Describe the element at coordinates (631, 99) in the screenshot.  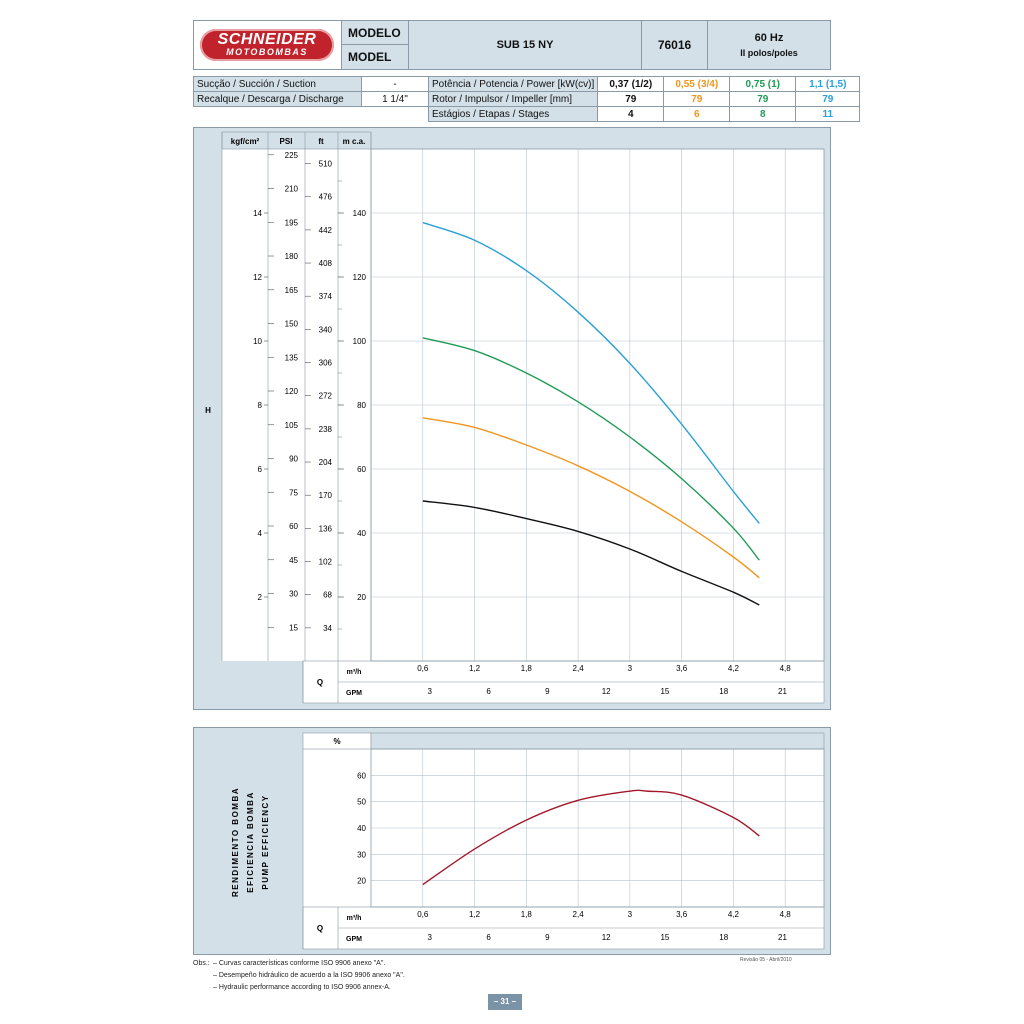
I see `rotor-value-1: 79` at that location.